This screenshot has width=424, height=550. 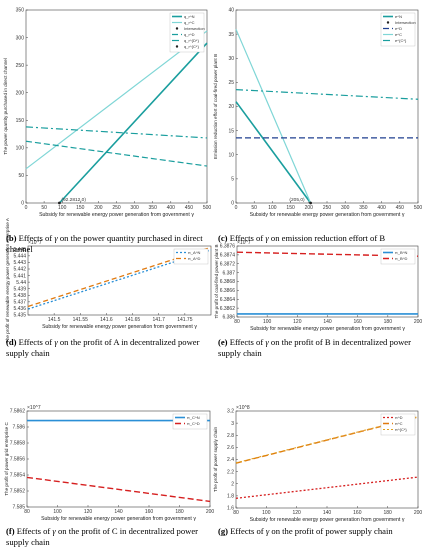 I want to click on legend-label: q_r^{D*}, so click(x=191, y=40).